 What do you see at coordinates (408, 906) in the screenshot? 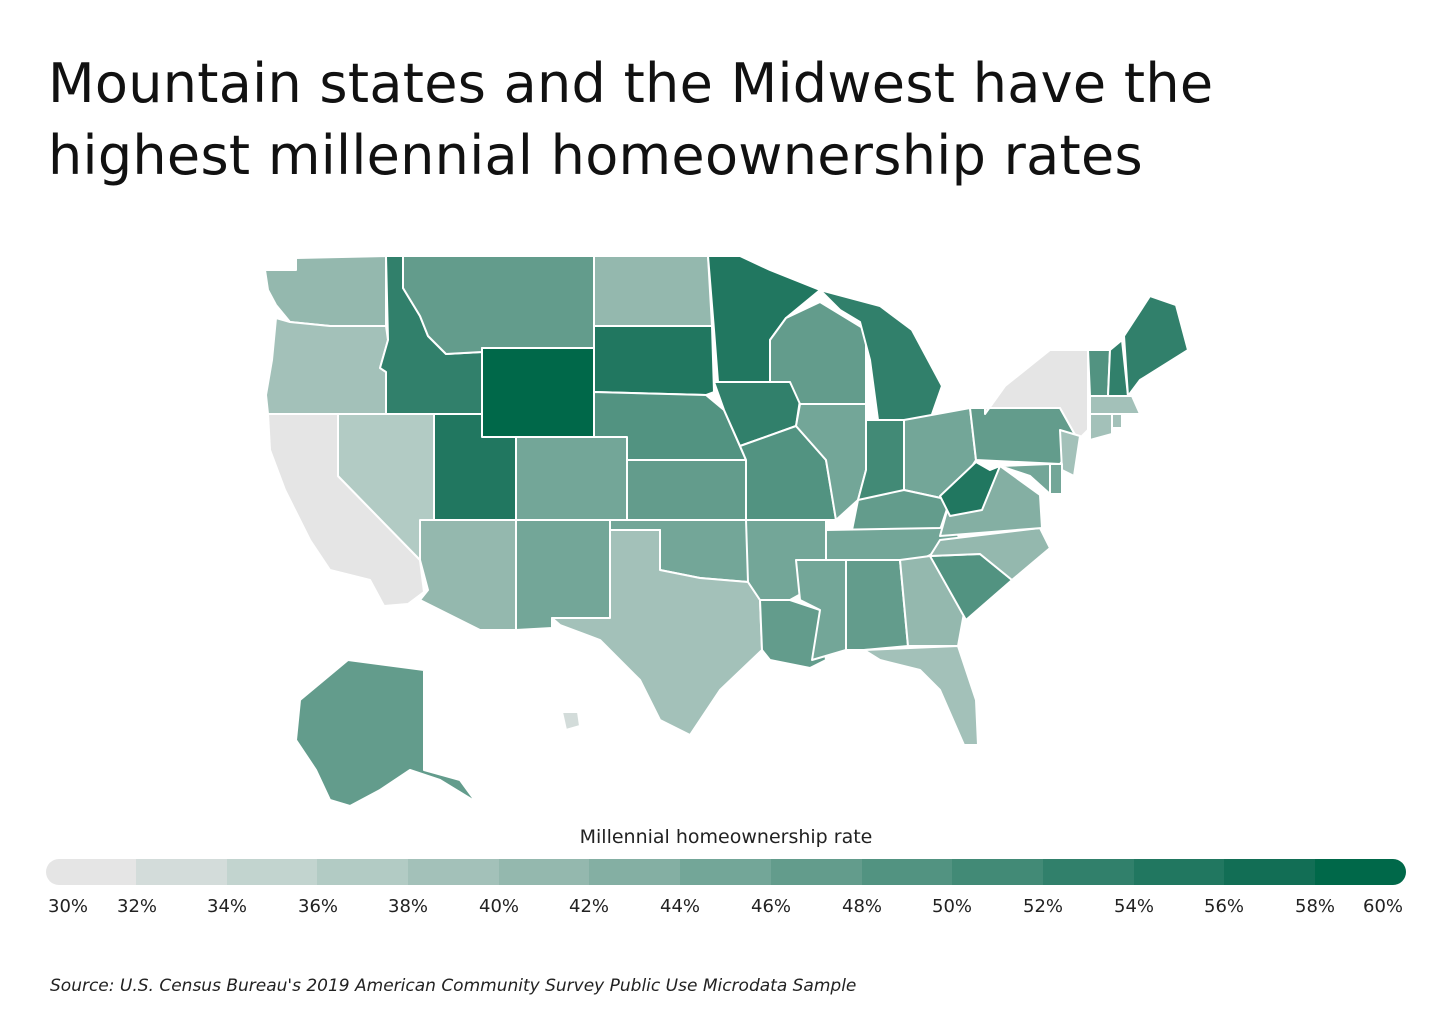
I see `legend-tick-label: 38%` at bounding box center [408, 906].